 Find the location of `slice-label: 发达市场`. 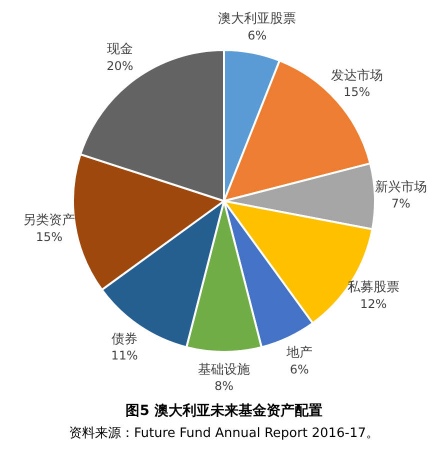

slice-label: 发达市场 is located at coordinates (356, 76).